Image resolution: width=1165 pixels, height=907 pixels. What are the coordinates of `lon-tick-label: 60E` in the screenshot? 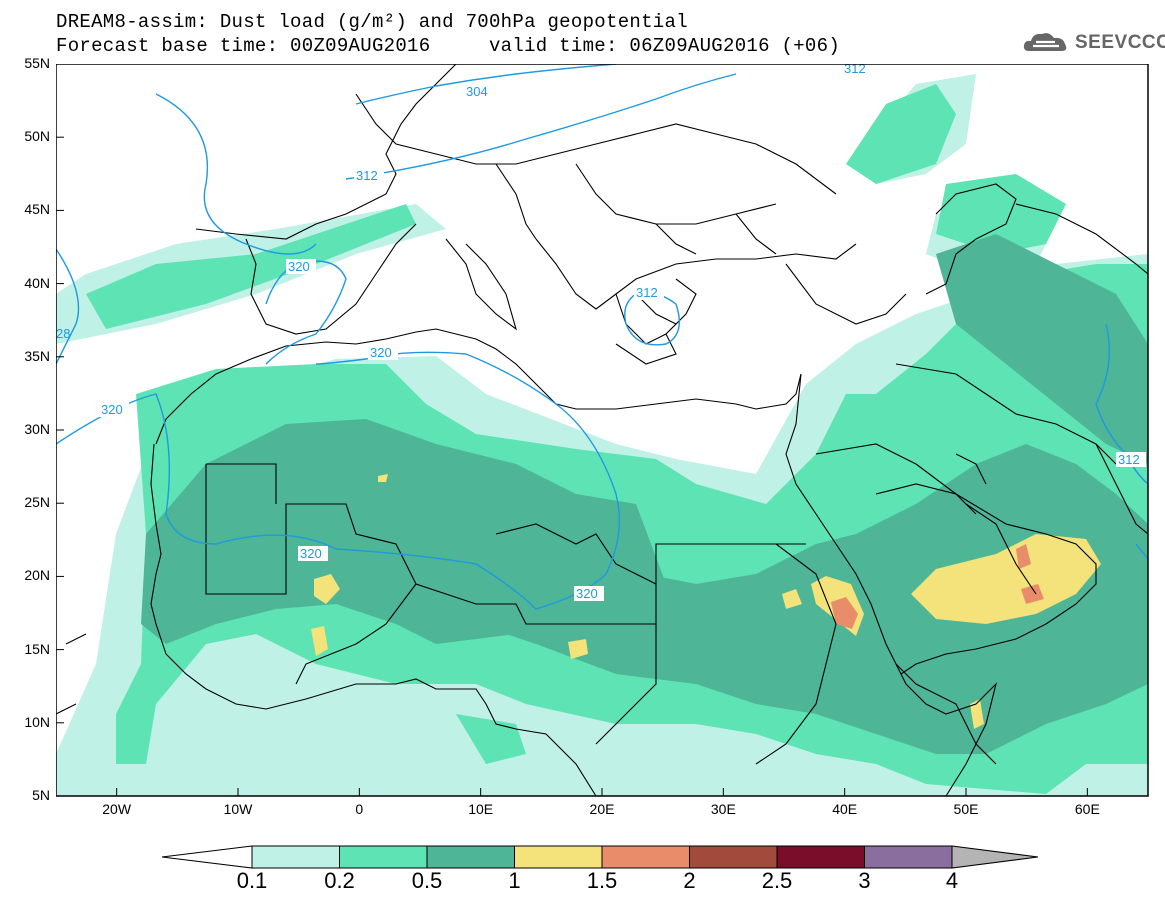 It's located at (1087, 809).